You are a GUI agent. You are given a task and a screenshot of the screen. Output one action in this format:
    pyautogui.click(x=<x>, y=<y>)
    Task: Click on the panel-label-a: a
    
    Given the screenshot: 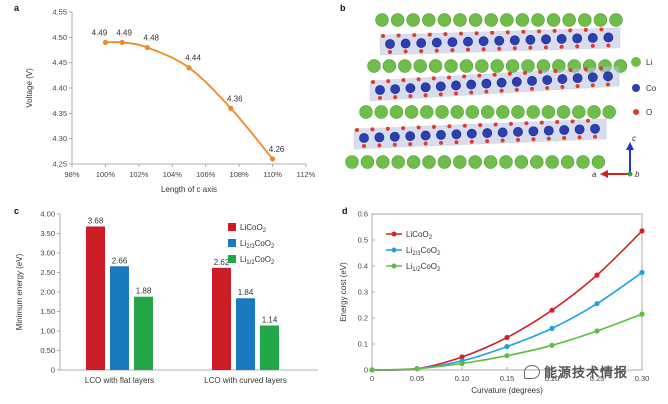 What is the action you would take?
    pyautogui.click(x=17, y=8)
    